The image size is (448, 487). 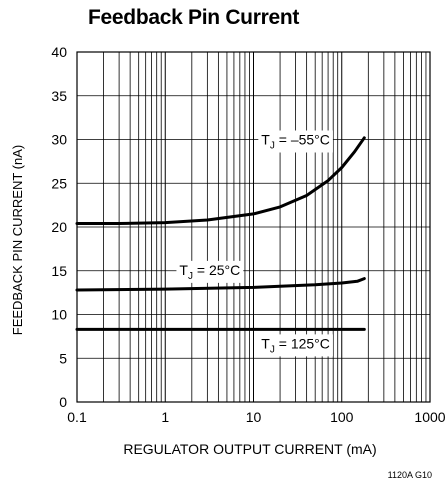 I want to click on chart-title: Feedback Pin Current, so click(x=194, y=17).